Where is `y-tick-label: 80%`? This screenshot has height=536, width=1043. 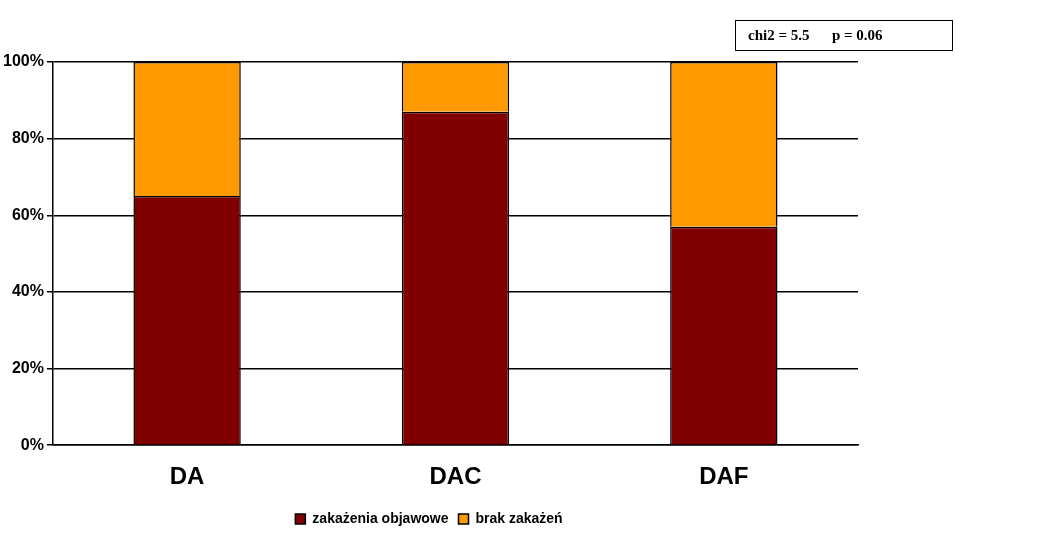 y-tick-label: 80% is located at coordinates (27, 138).